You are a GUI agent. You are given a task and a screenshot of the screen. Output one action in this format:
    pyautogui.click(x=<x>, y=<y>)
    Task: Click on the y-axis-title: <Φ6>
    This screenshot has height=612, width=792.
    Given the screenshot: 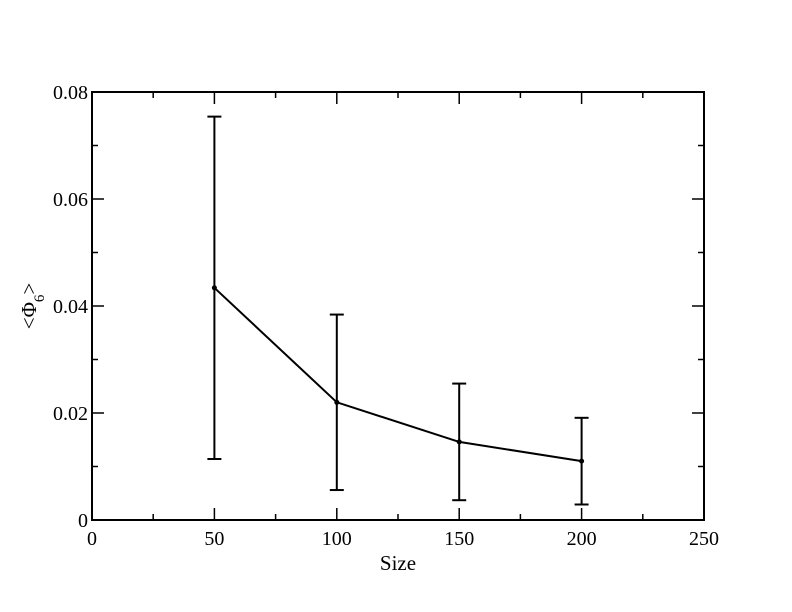 What is the action you would take?
    pyautogui.click(x=32, y=306)
    